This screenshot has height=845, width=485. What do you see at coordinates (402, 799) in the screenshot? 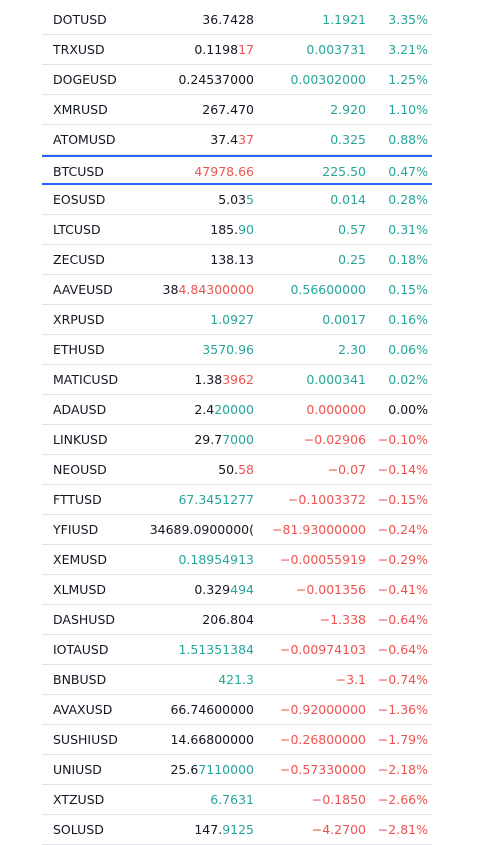
I see `change-percent: −2.66%` at bounding box center [402, 799].